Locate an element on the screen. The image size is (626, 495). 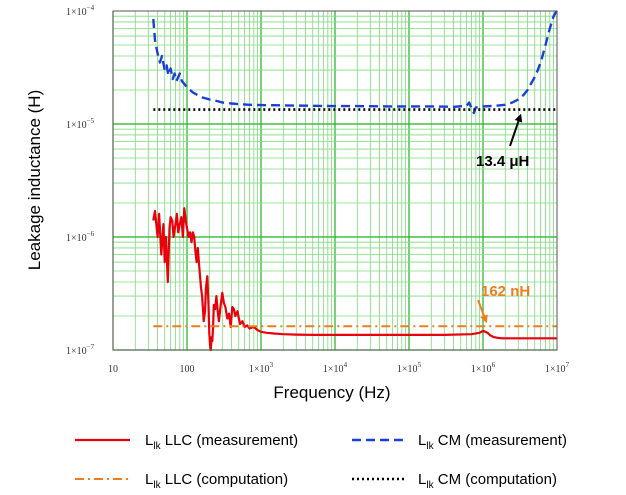
x-tick-label: 1×10⁶ is located at coordinates (483, 368).